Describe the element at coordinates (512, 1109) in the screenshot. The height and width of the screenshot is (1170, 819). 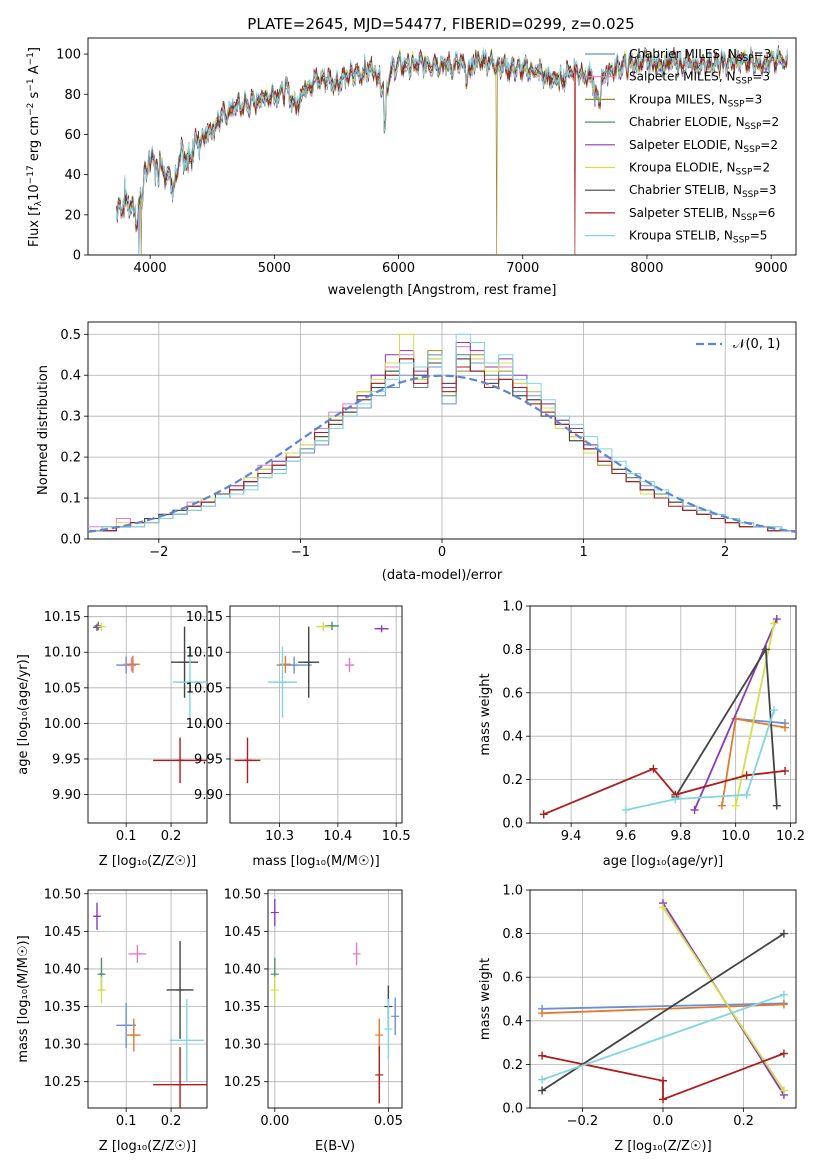
I see `y-tick-label: 0.0` at that location.